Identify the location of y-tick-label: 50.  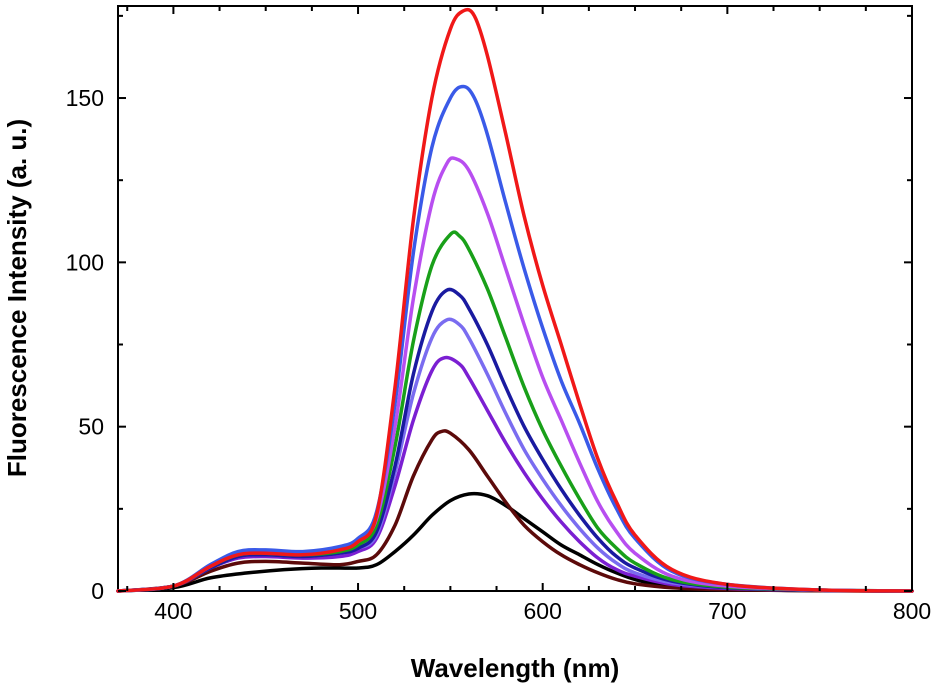
(91, 427).